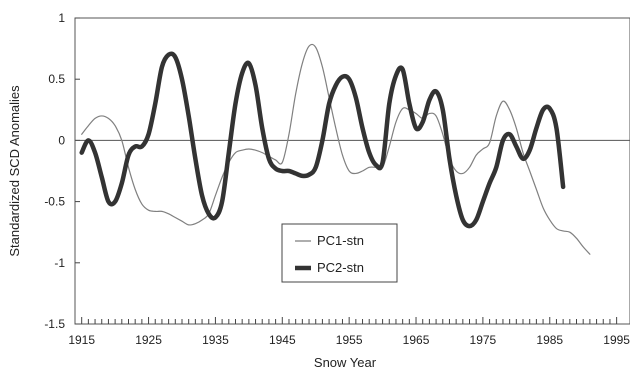  I want to click on y-ticks: 1 0.5 0 -0.5 -1 -1.5, so click(62, 171).